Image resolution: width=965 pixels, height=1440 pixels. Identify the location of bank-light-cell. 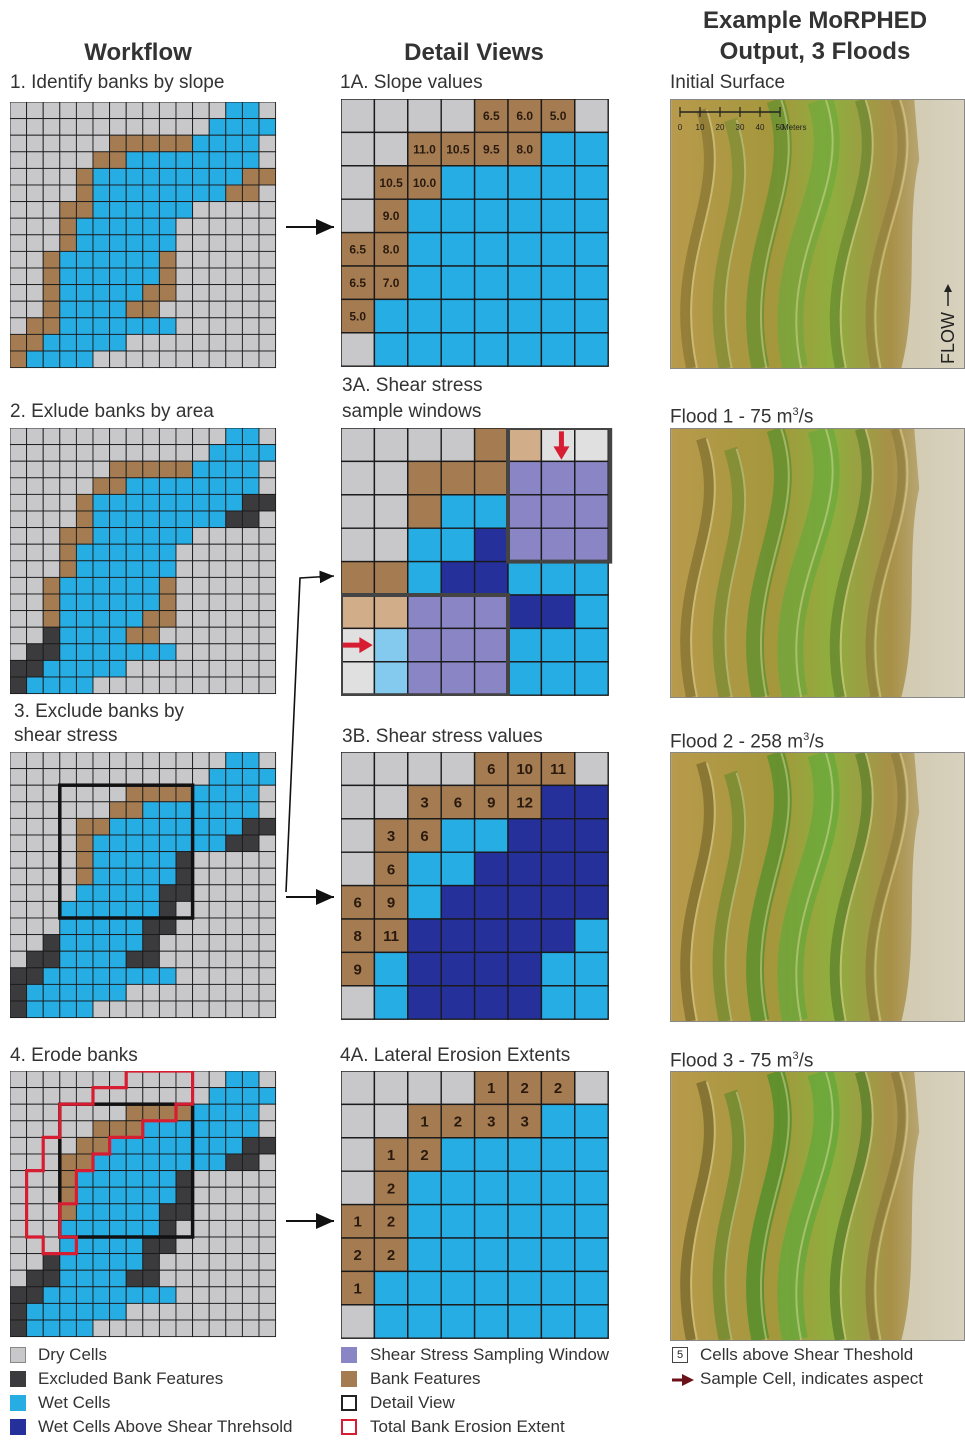
(391, 612).